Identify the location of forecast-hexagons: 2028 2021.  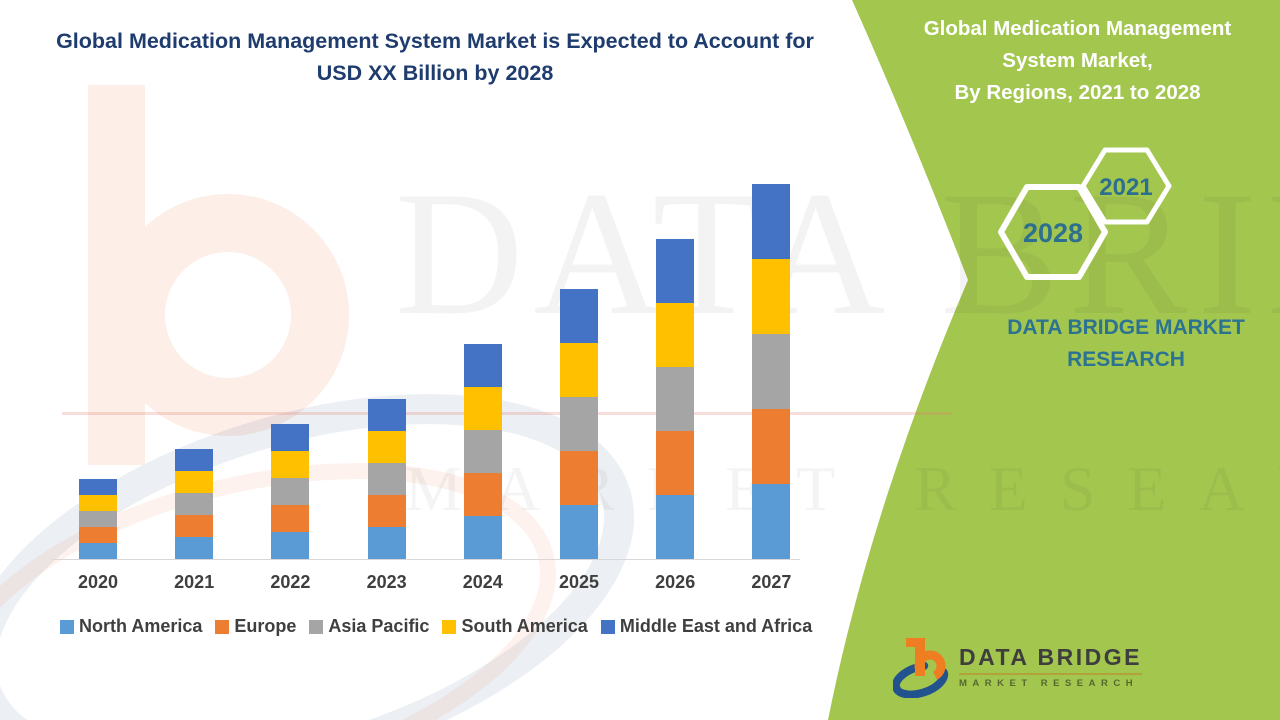
(1085, 213).